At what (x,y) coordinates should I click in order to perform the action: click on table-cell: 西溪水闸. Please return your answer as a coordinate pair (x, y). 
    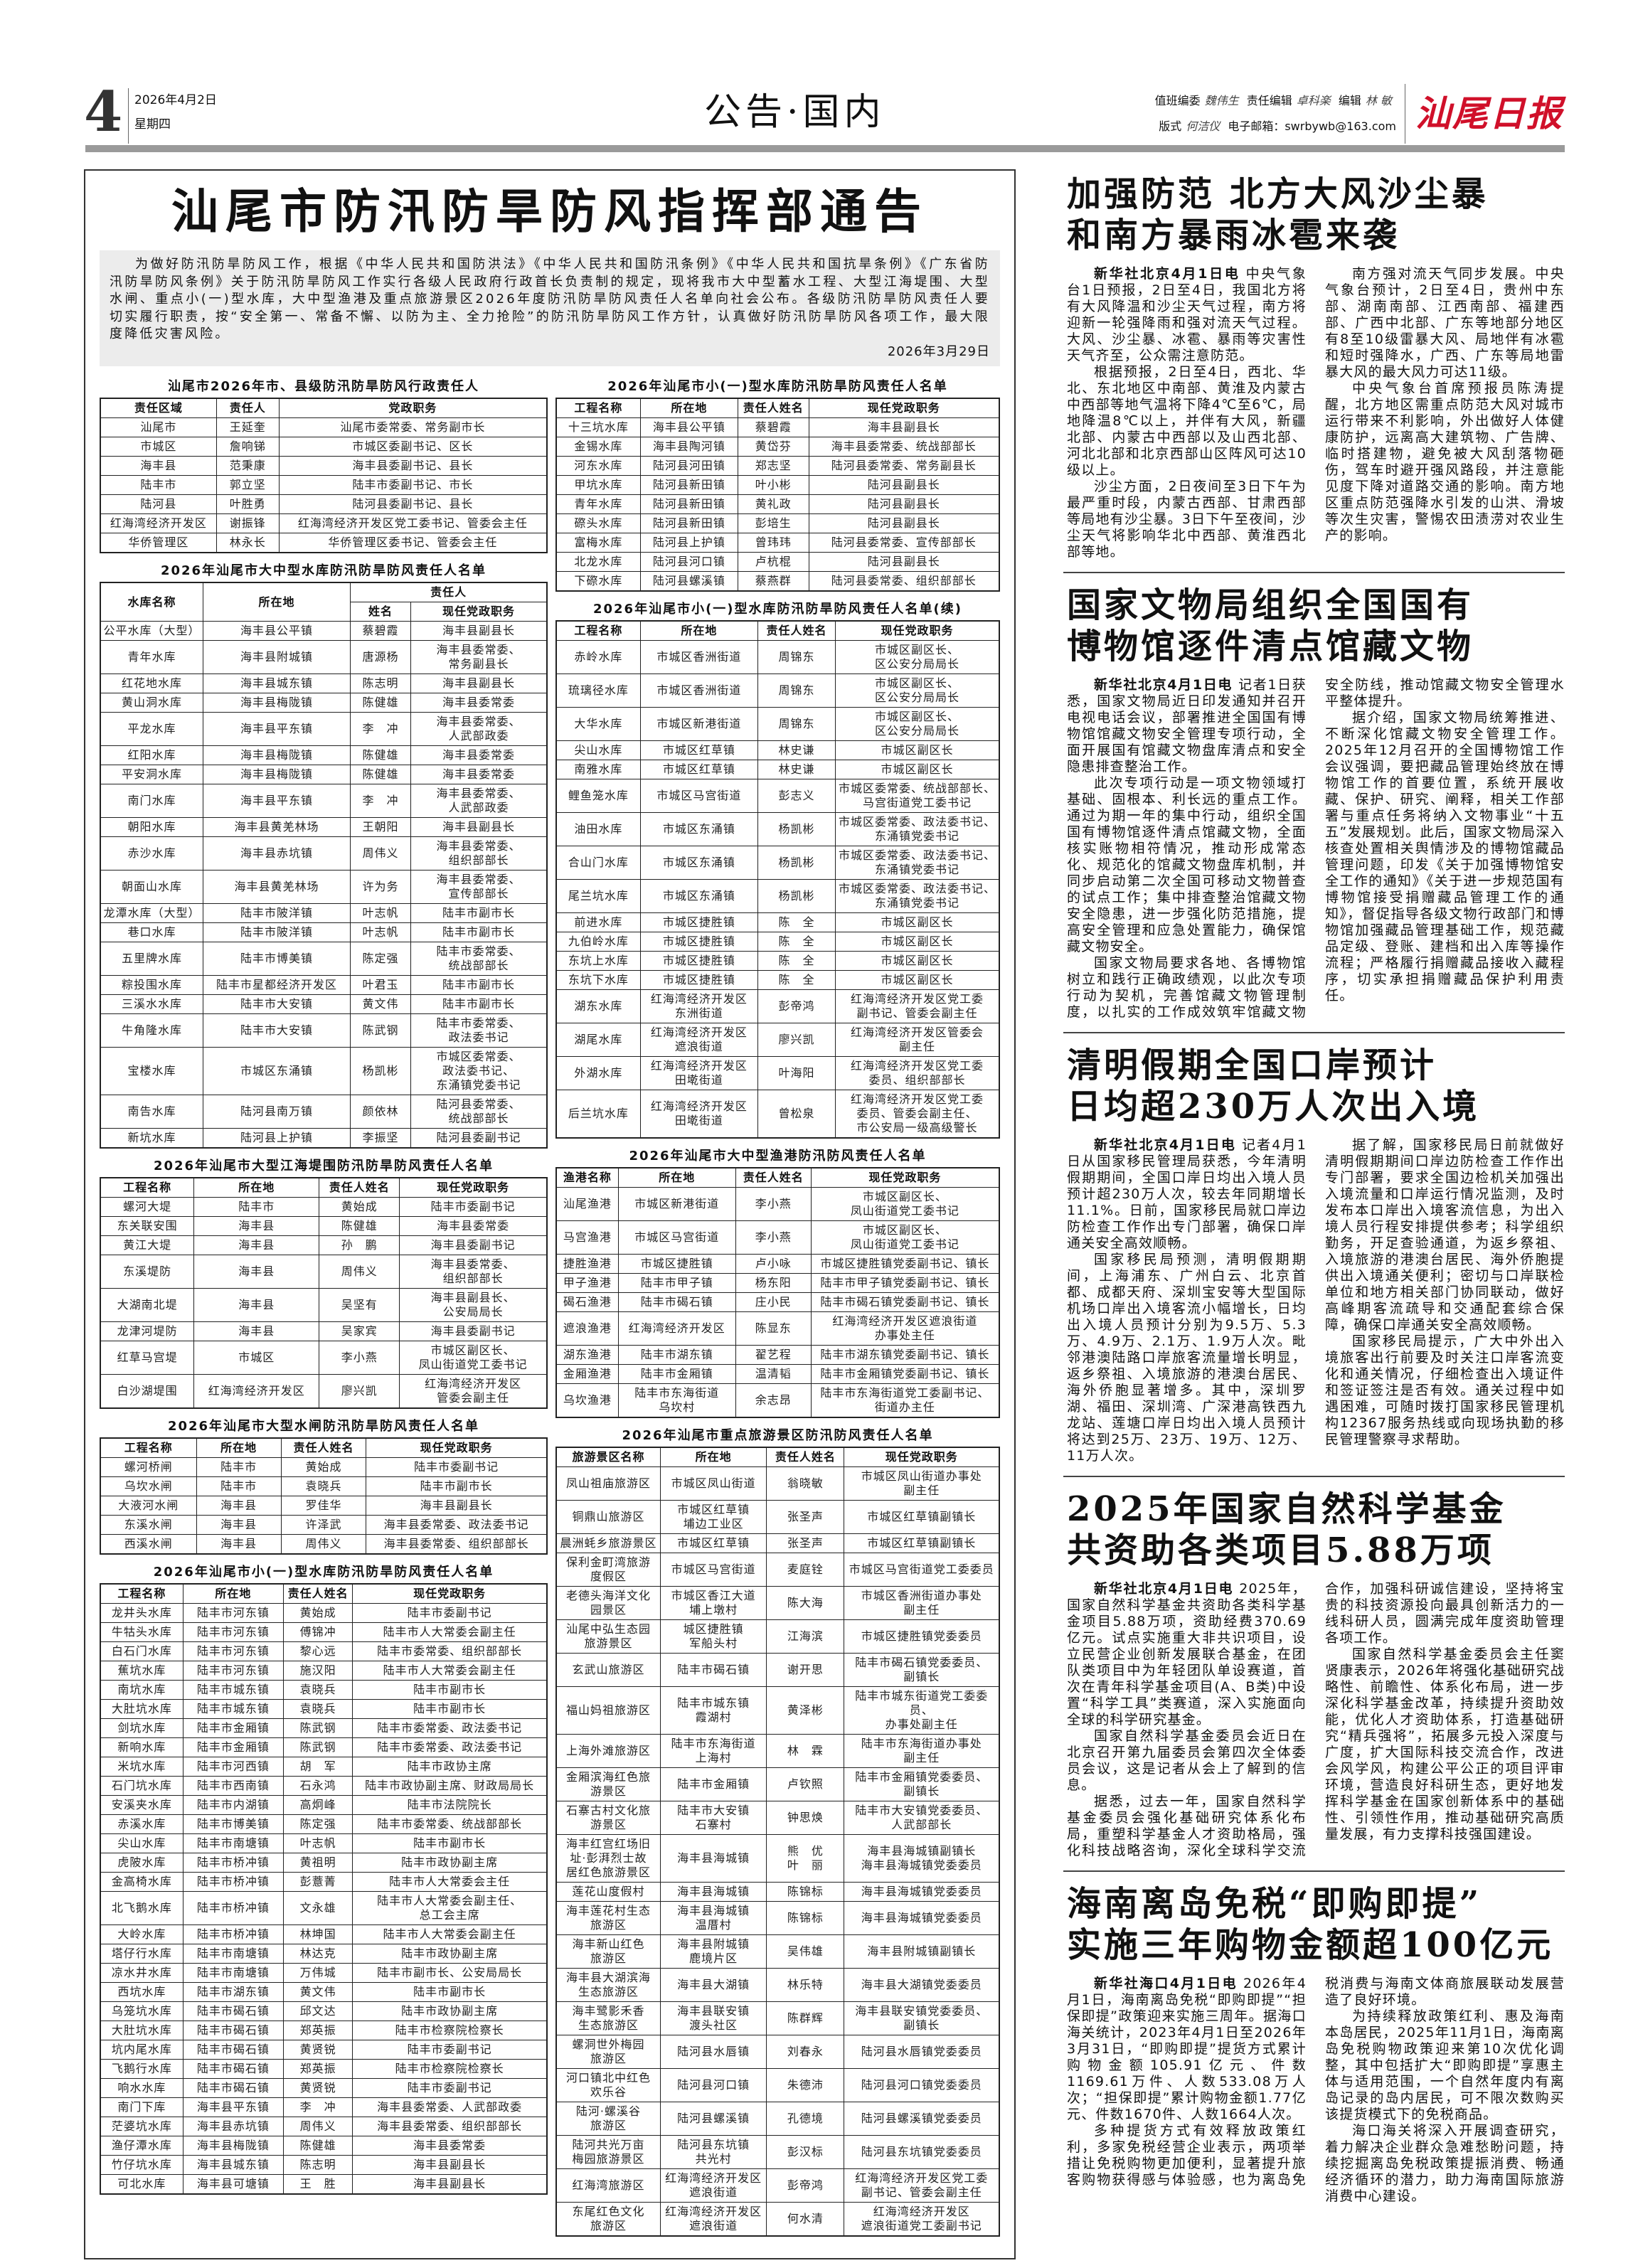
    Looking at the image, I should click on (148, 1544).